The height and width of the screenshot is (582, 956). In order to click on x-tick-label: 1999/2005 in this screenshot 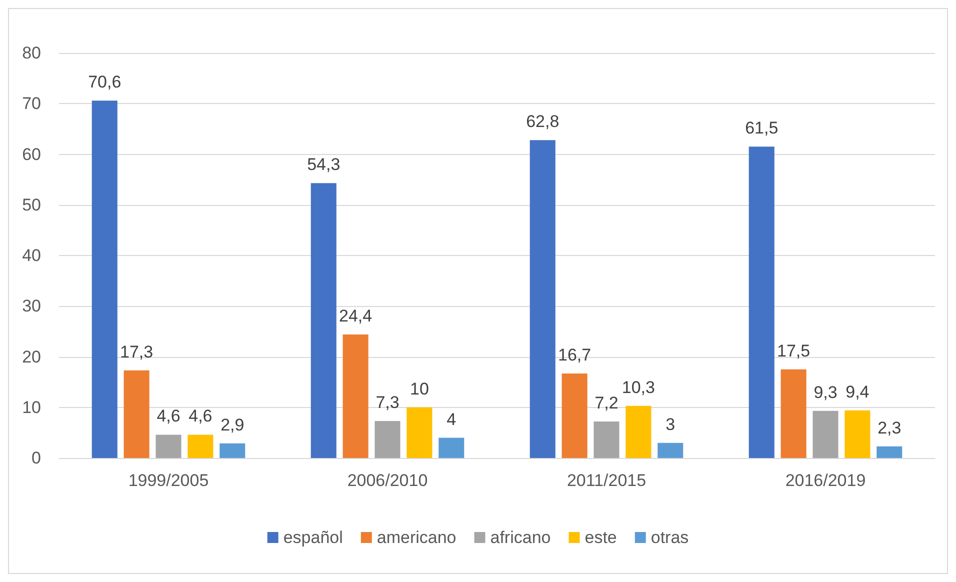, I will do `click(168, 480)`.